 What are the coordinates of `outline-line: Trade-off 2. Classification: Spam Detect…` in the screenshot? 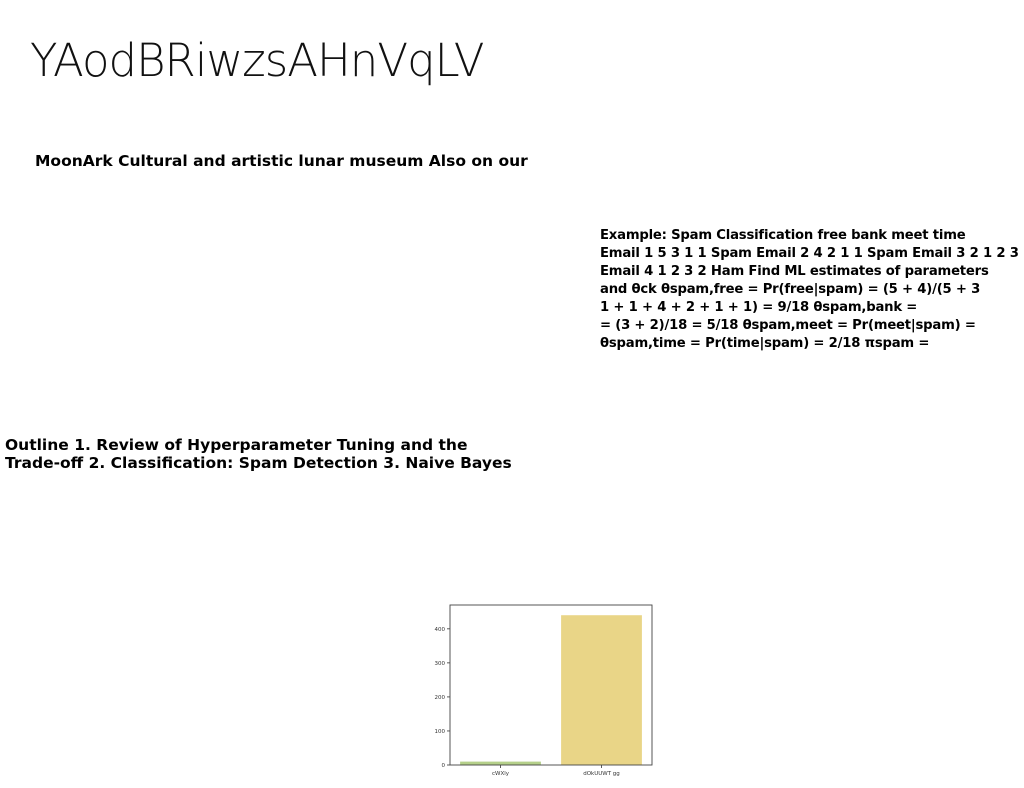 It's located at (258, 463).